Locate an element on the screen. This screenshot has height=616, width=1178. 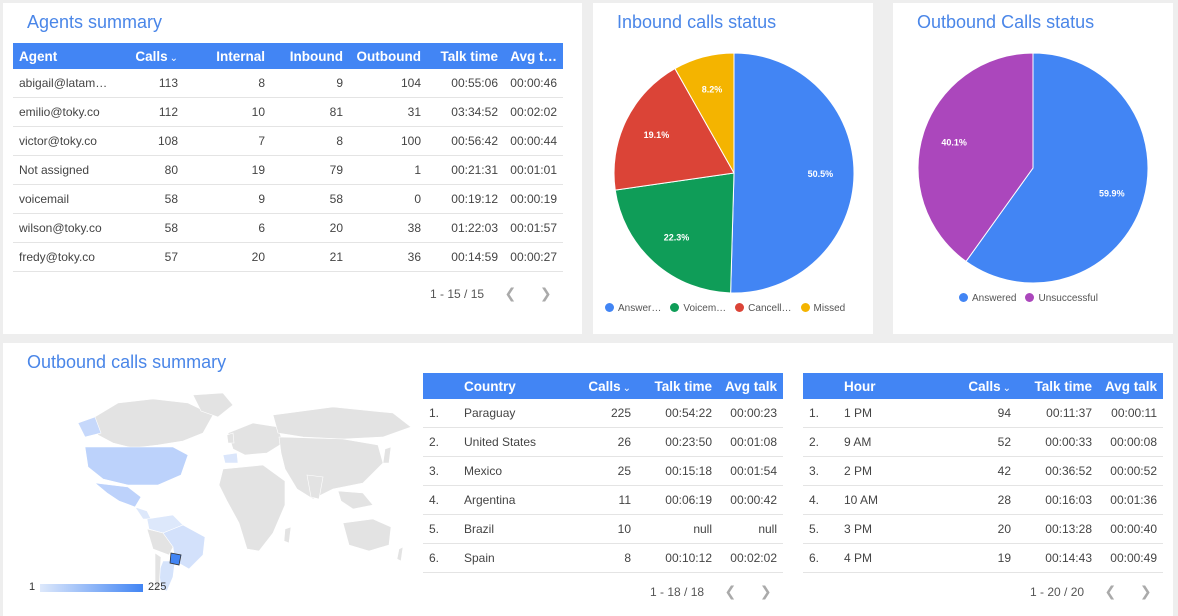
outbound-legend-item: Answered is located at coordinates (987, 298).